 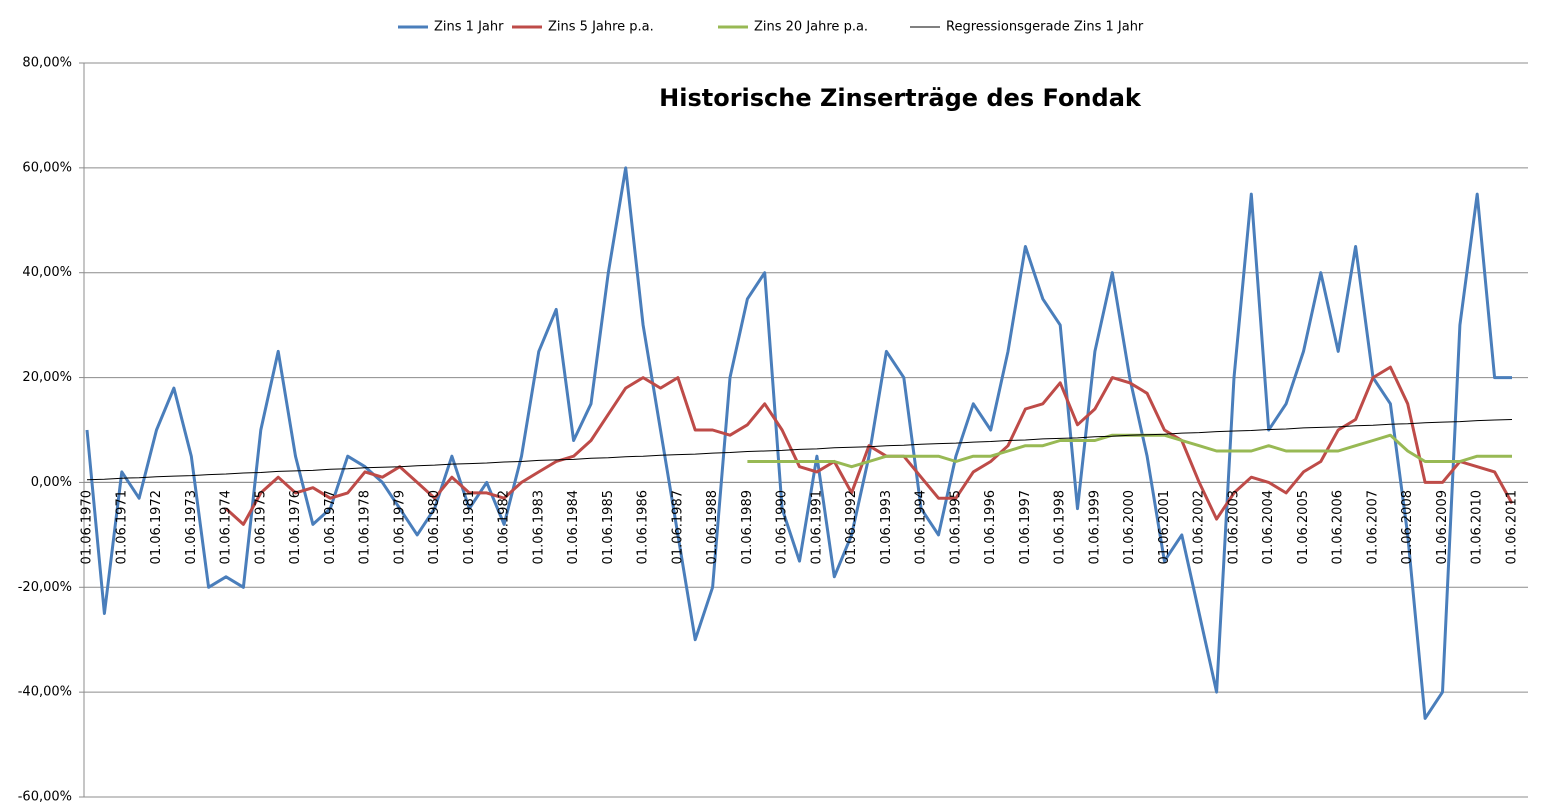 What do you see at coordinates (47, 63) in the screenshot?
I see `y-tick-label: 80,00%` at bounding box center [47, 63].